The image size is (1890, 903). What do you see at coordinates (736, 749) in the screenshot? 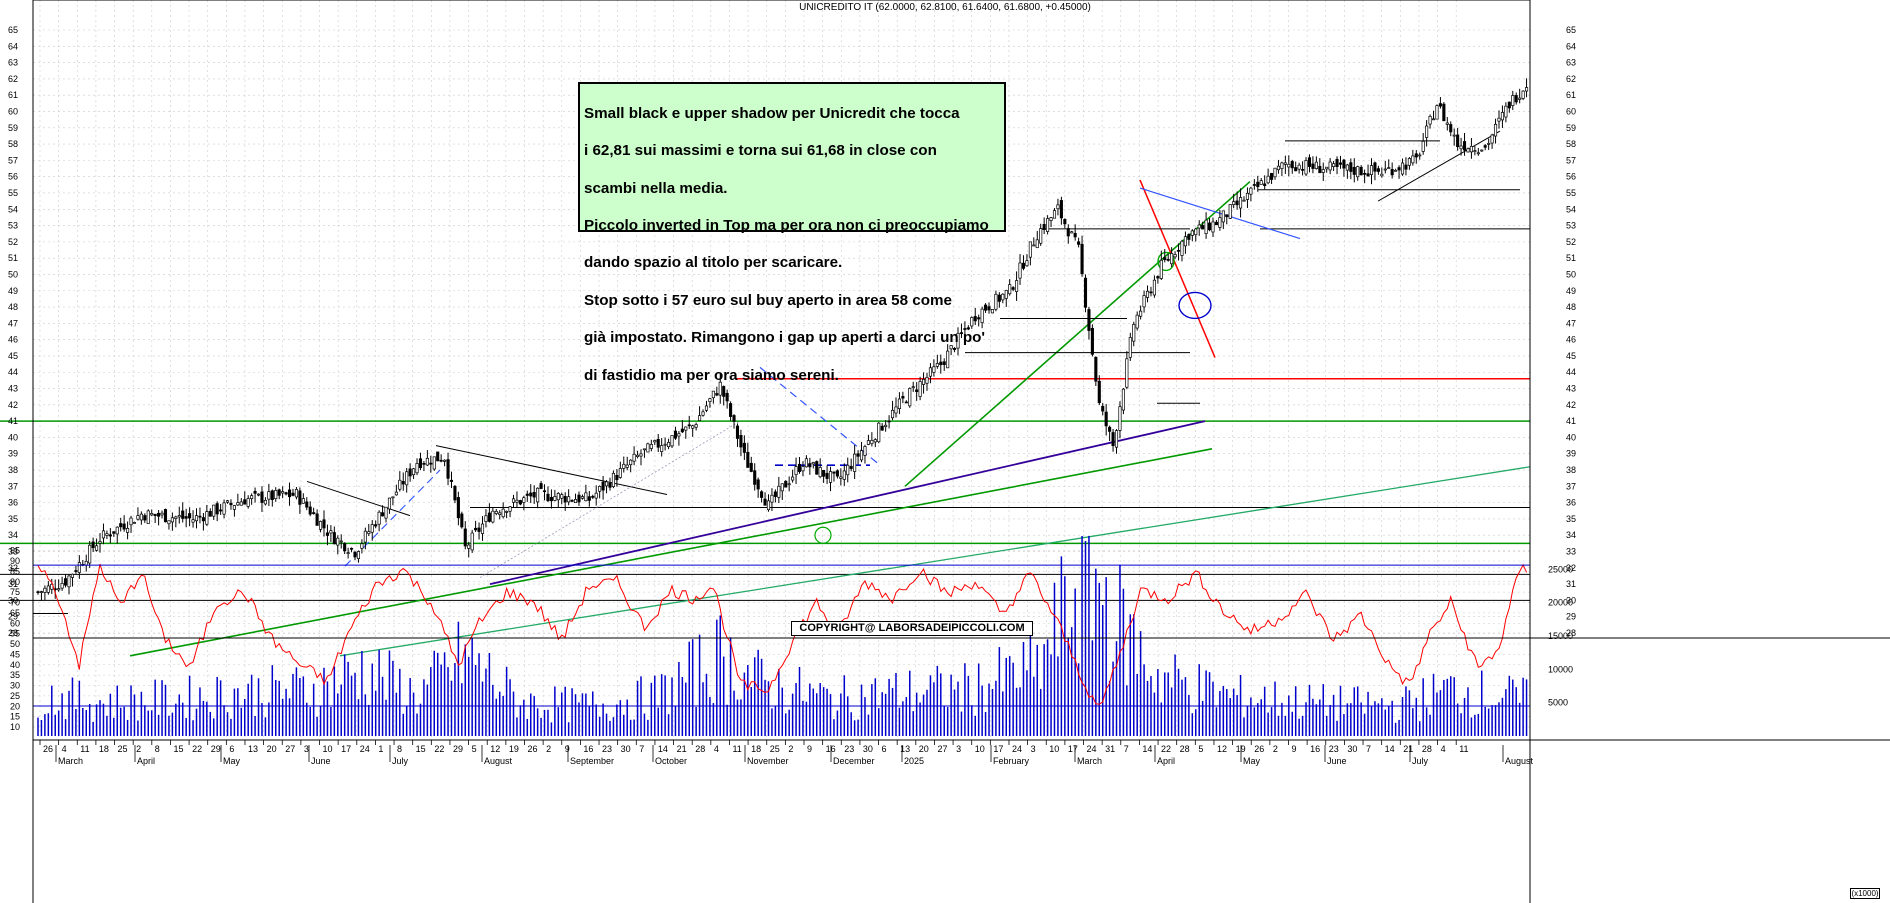
I see `day-tick-label: 11` at bounding box center [736, 749].